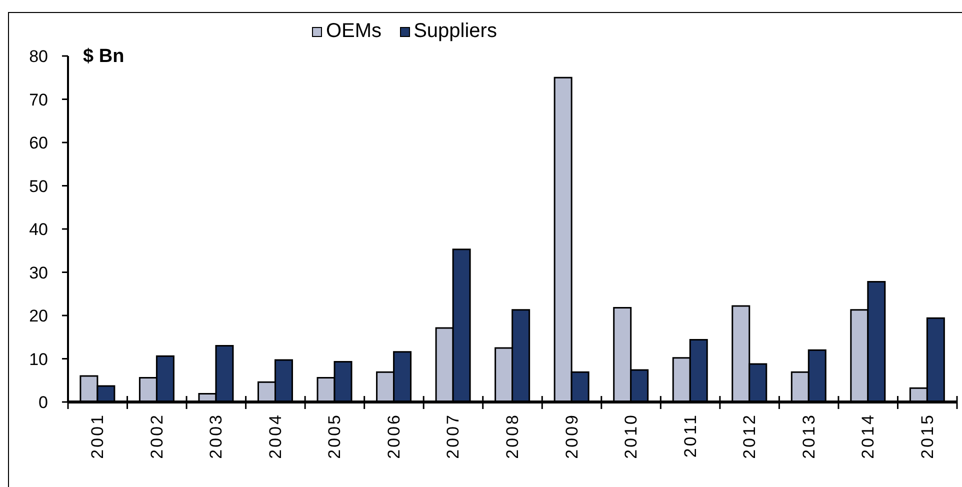  Describe the element at coordinates (156, 436) in the screenshot. I see `x-tick-label: 2002` at that location.